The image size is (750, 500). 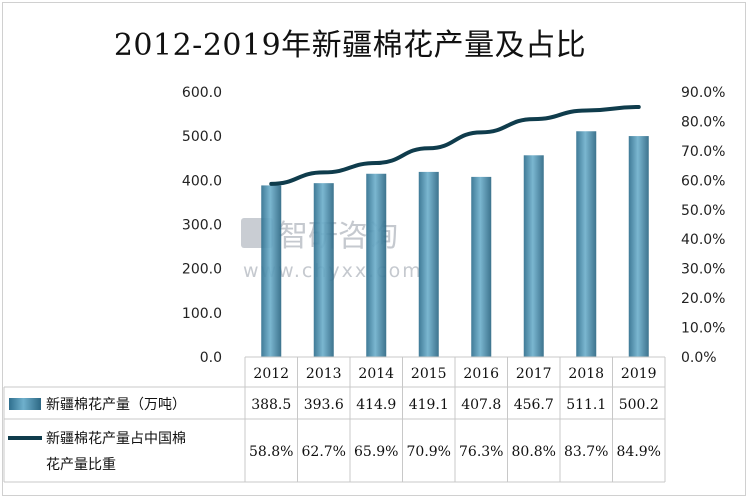 What do you see at coordinates (639, 452) in the screenshot?
I see `data-label: 84.9%` at bounding box center [639, 452].